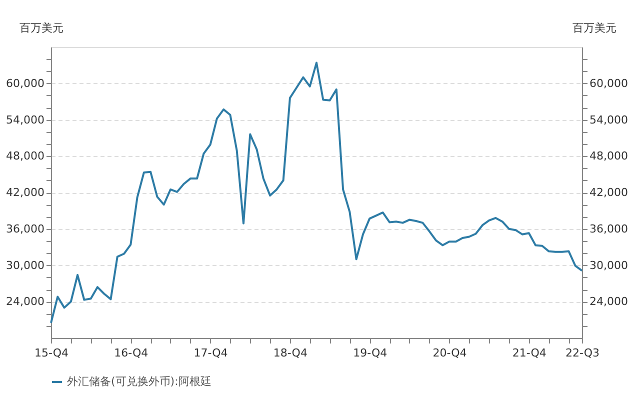 This screenshot has width=640, height=395. What do you see at coordinates (609, 119) in the screenshot?
I see `y2-tick-label: 54,000` at bounding box center [609, 119].